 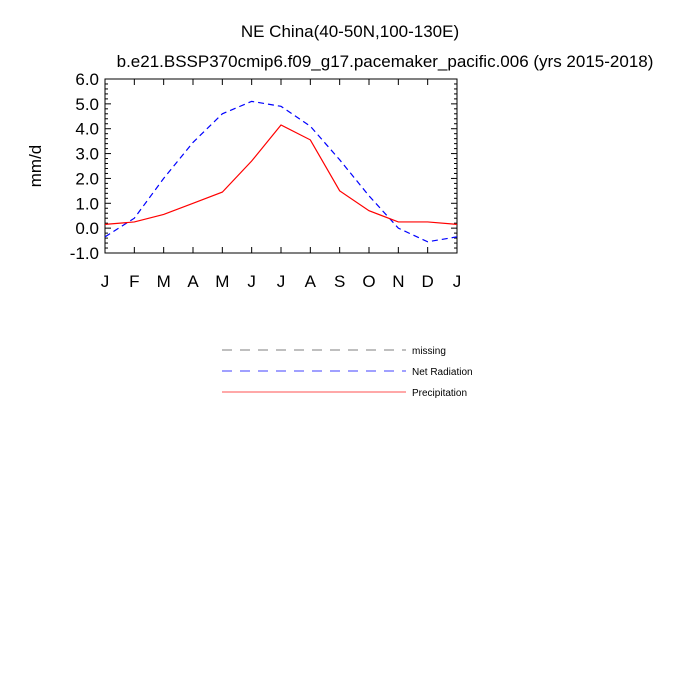 What do you see at coordinates (87, 203) in the screenshot?
I see `y-tick-label: 1.0` at bounding box center [87, 203].